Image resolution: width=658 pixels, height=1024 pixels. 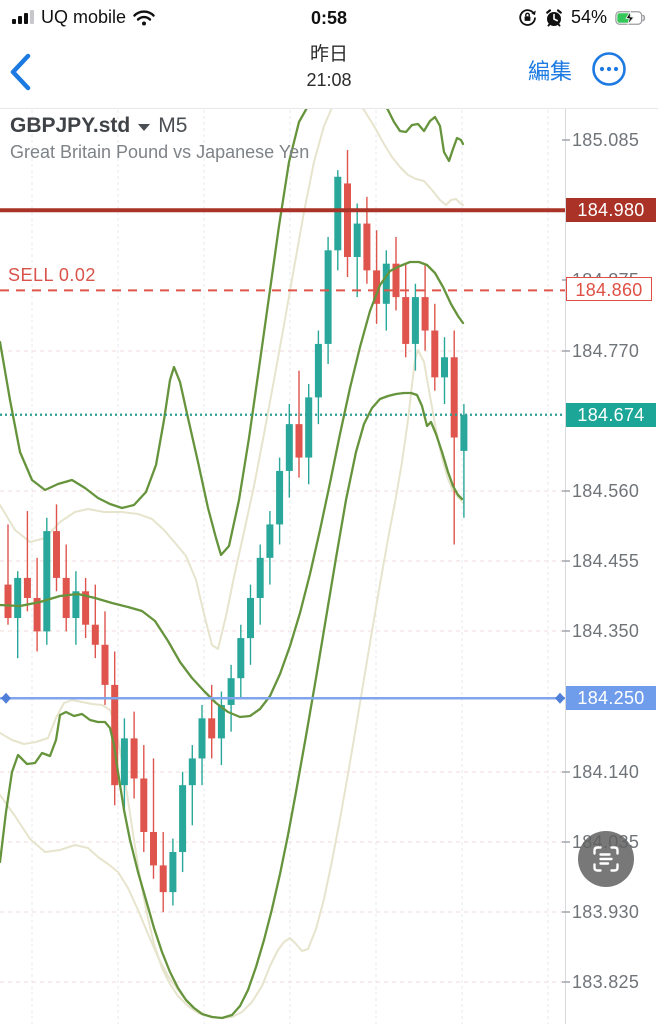 I want to click on battery-charging-icon, so click(x=630, y=17).